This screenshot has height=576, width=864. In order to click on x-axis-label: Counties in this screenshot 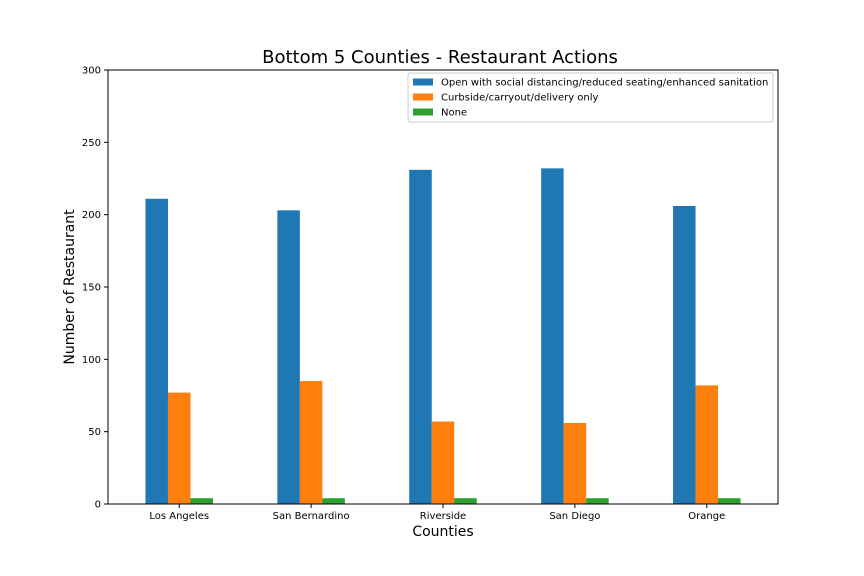, I will do `click(442, 532)`.